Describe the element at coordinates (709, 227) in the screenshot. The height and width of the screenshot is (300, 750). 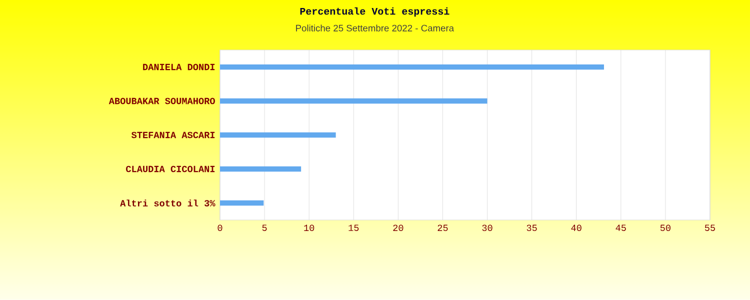
I see `x-tick-label: 55` at that location.